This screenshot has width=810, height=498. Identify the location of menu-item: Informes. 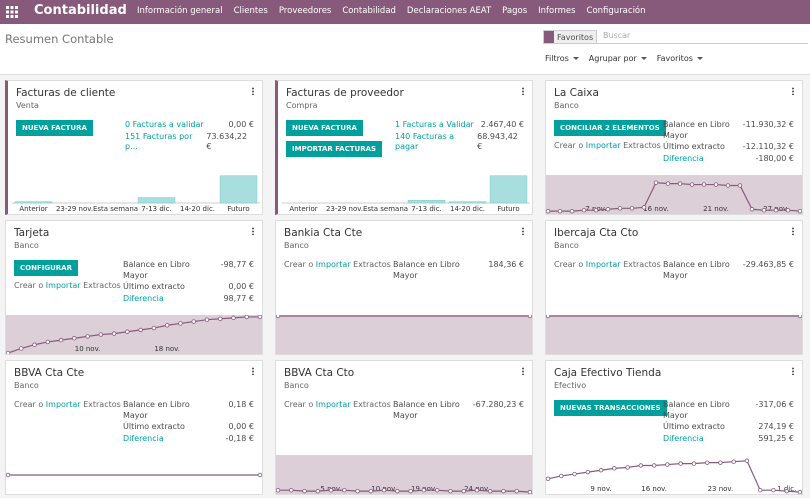
(557, 11).